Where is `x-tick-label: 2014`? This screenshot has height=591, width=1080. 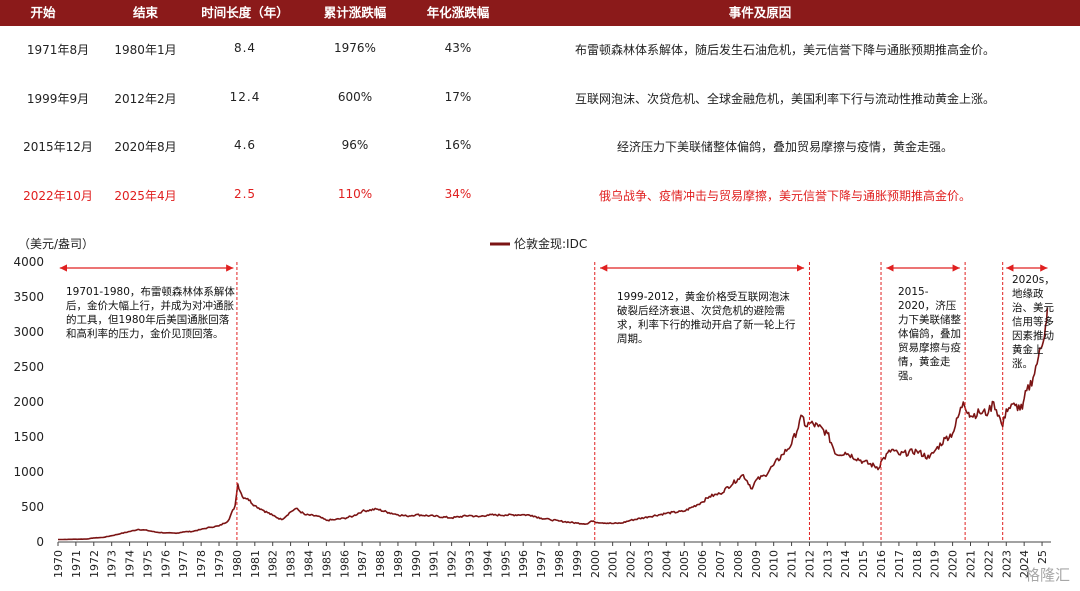 x-tick-label: 2014 is located at coordinates (845, 564).